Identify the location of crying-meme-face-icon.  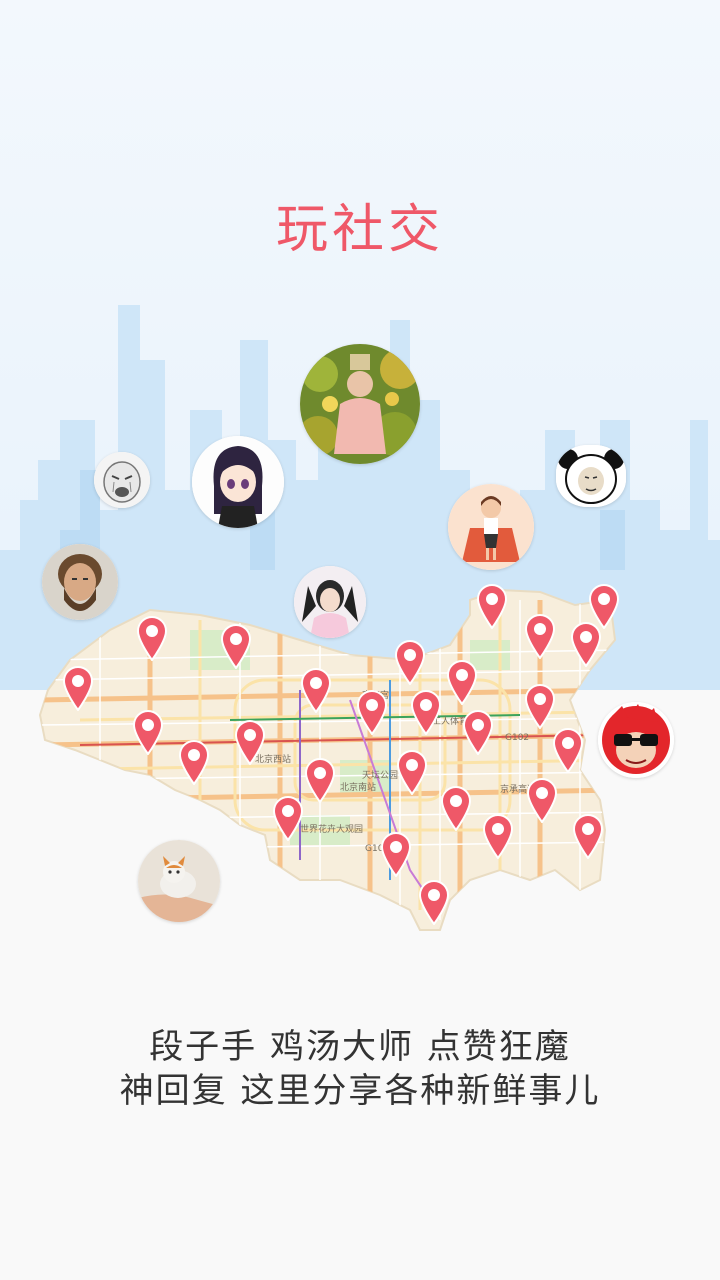
(122, 480).